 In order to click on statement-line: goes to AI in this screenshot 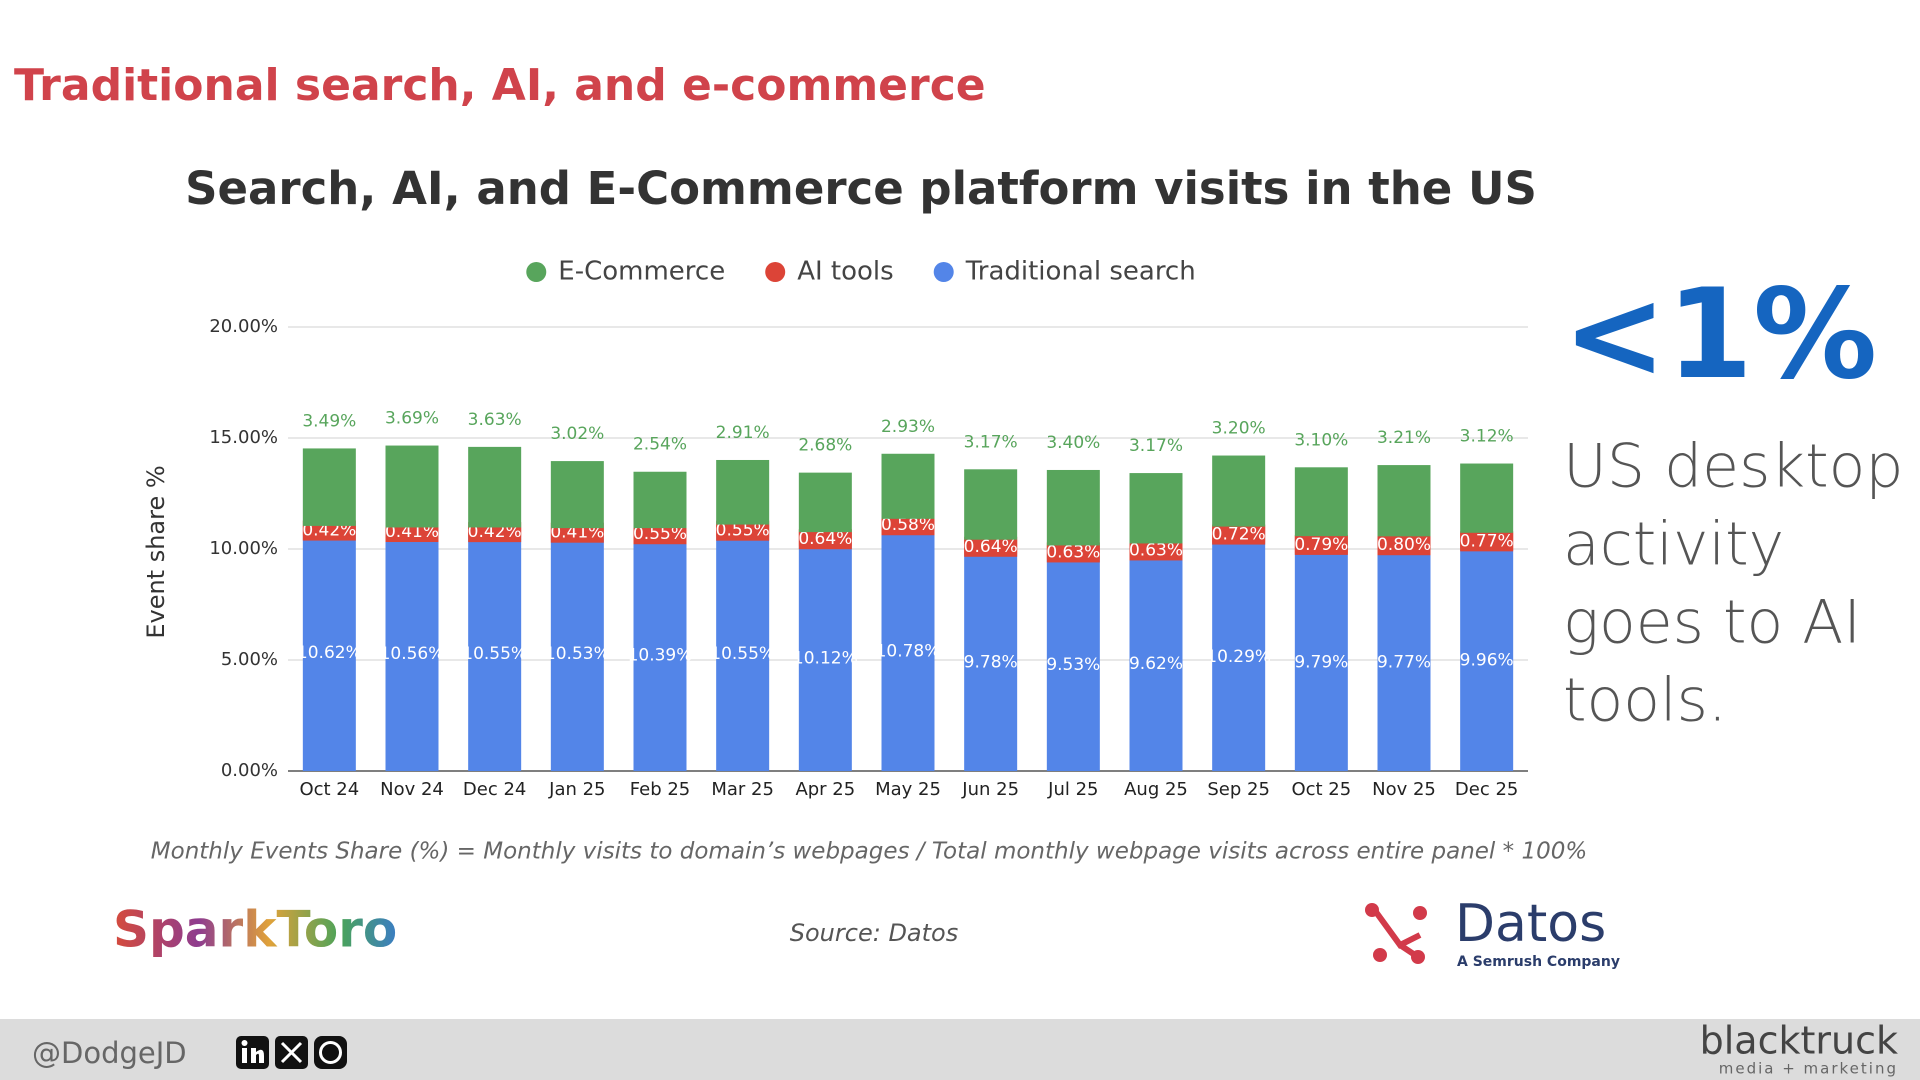, I will do `click(1712, 623)`.